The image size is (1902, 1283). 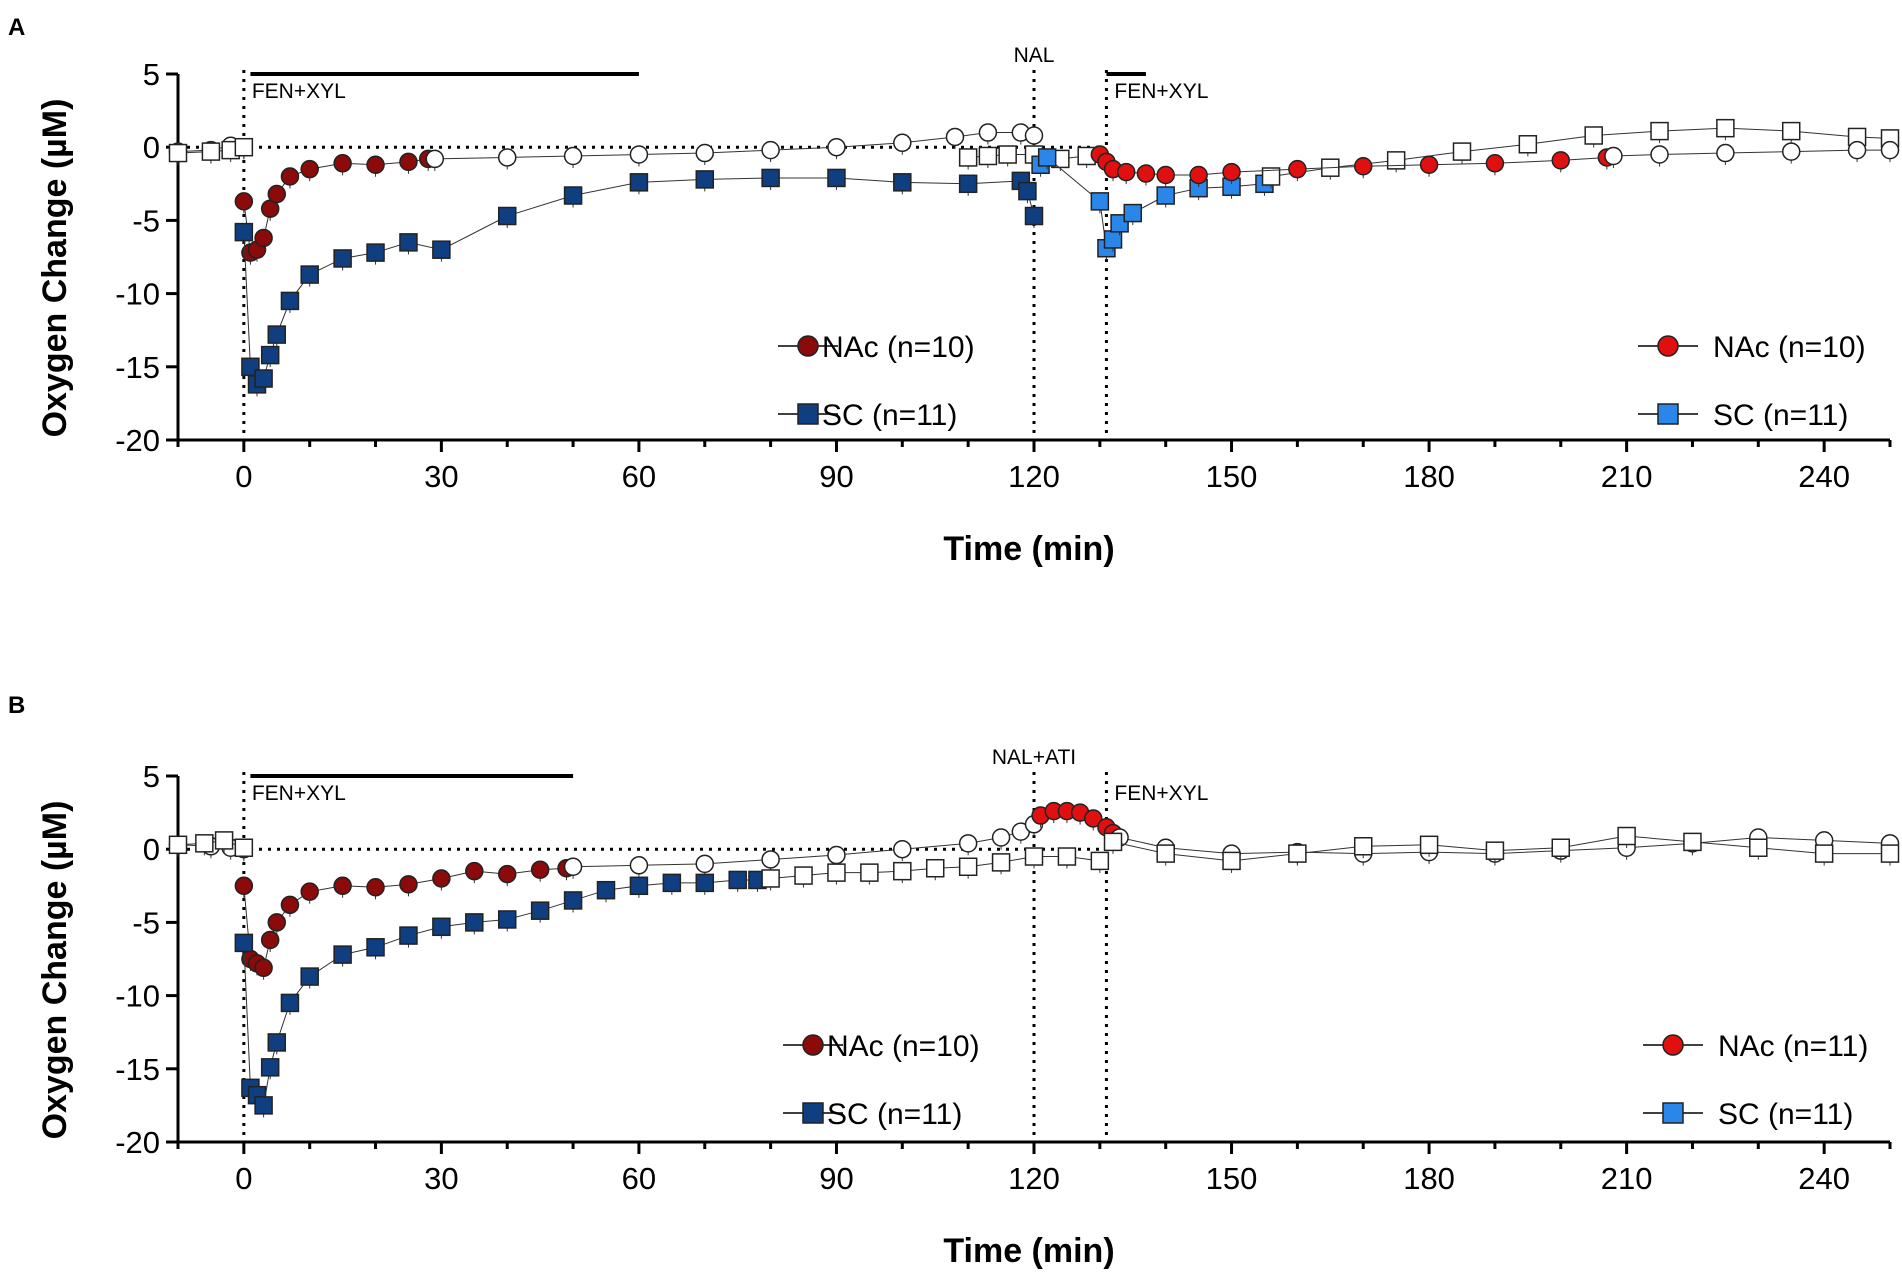 I want to click on annotation-b: NAL+ATI, so click(x=1034, y=757).